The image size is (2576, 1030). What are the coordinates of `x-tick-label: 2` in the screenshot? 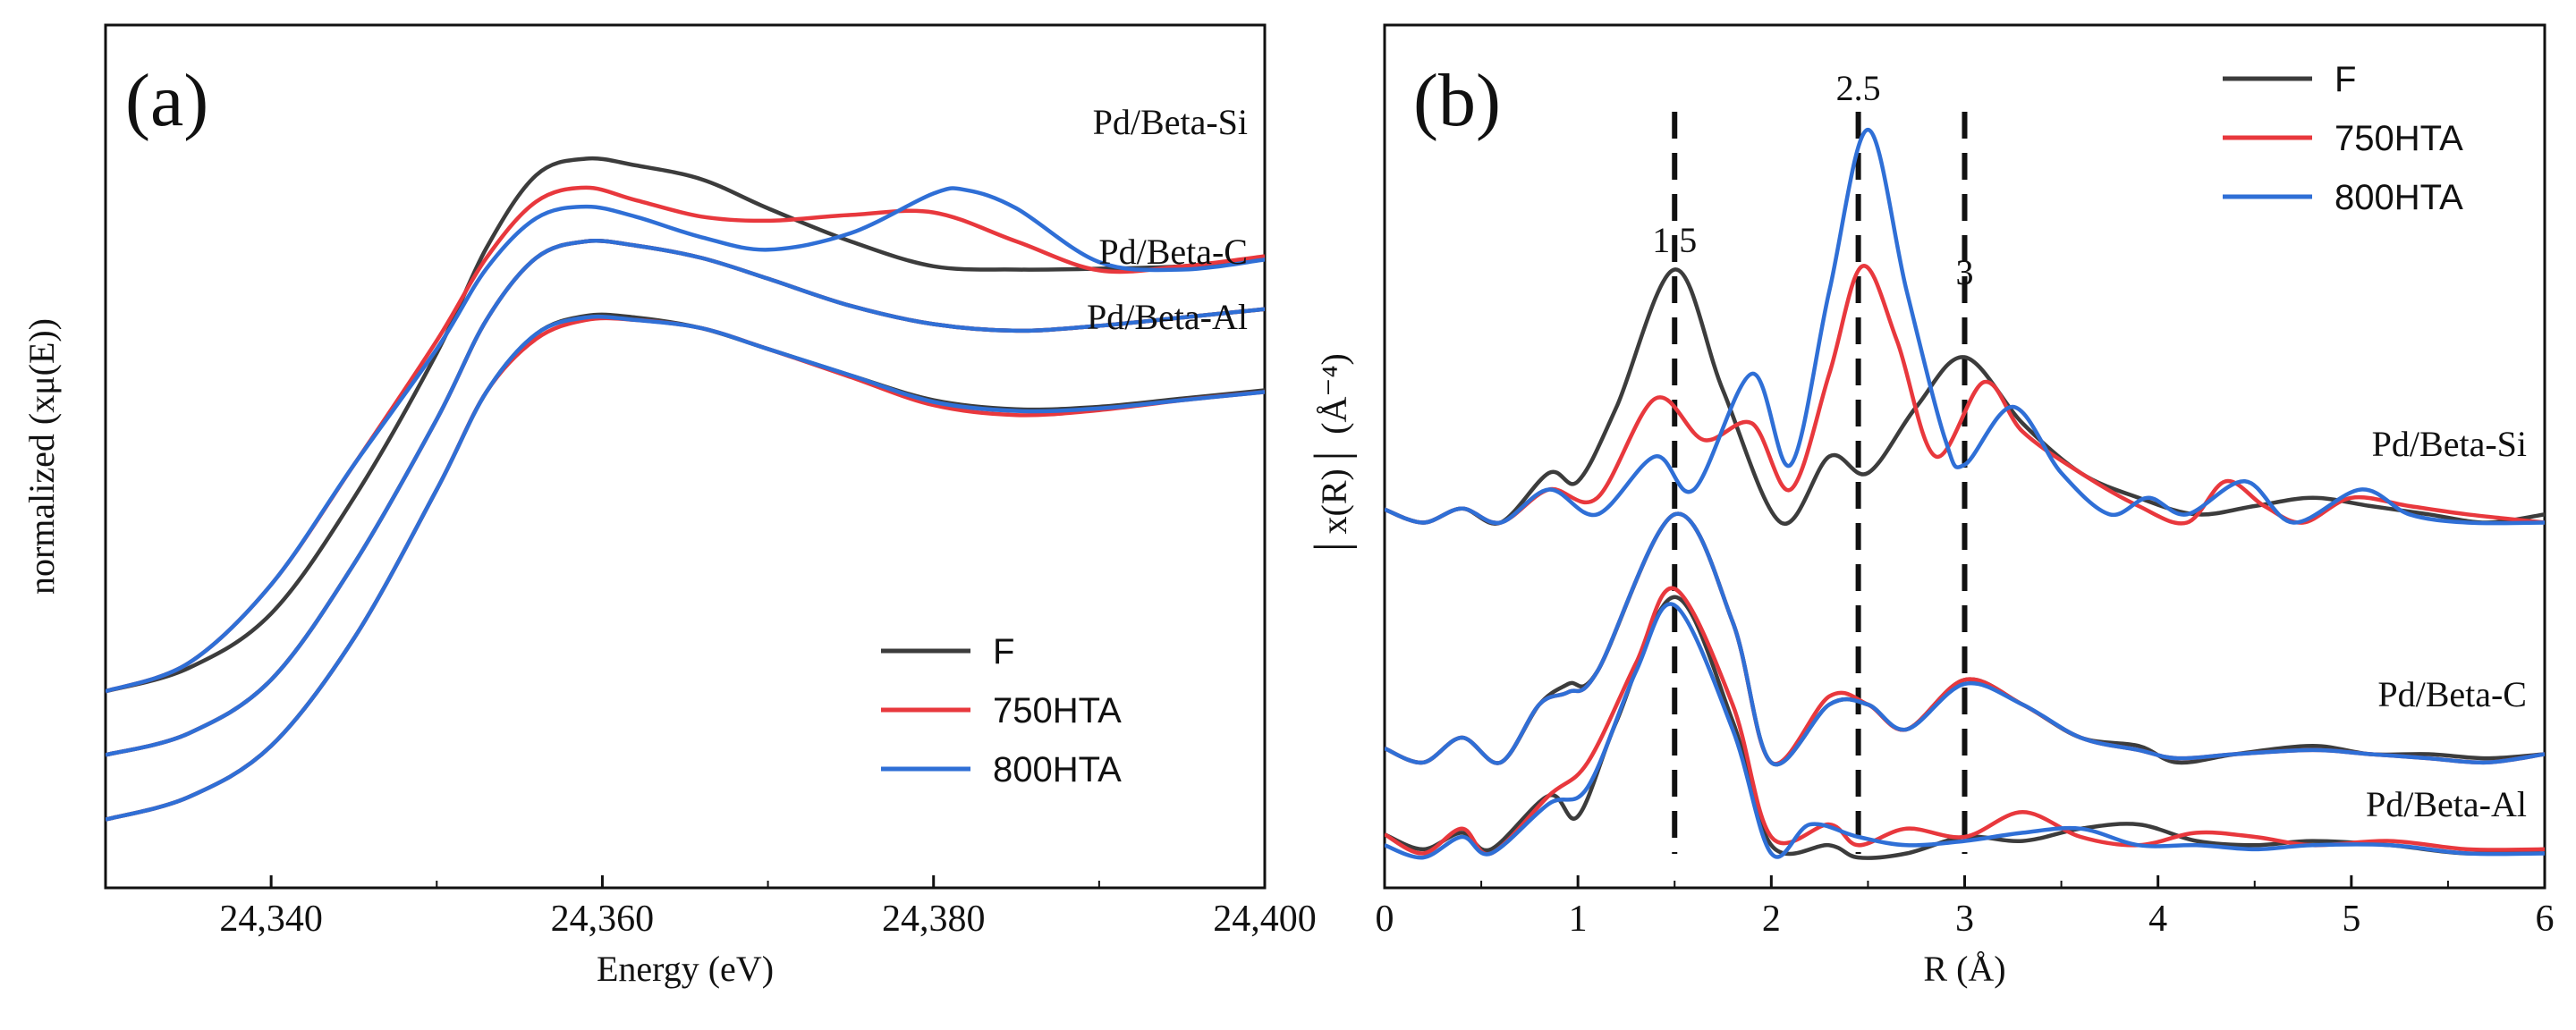 It's located at (1771, 919).